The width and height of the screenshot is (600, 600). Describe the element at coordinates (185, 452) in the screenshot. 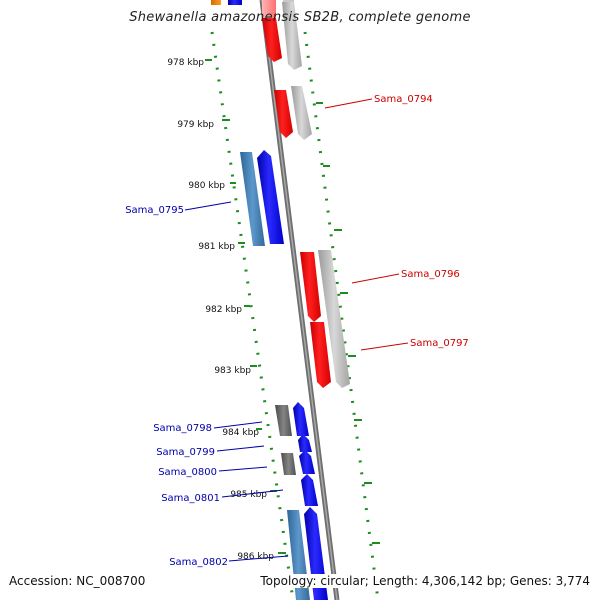

I see `gene-label-sama-0799: Sama_0799` at that location.